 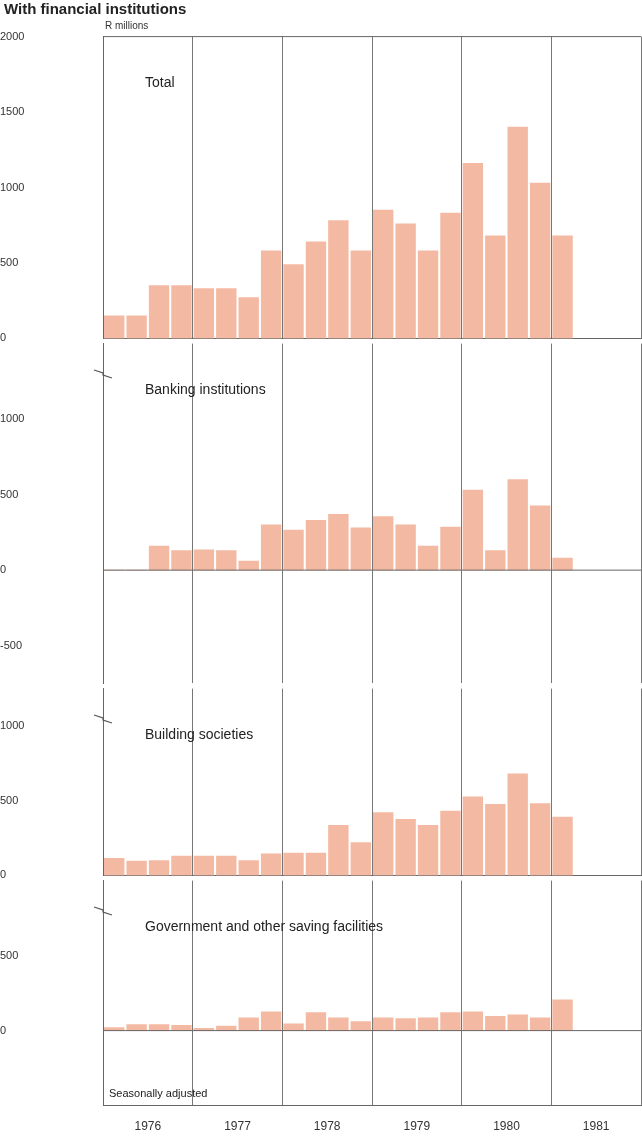 I want to click on x-tick-label: 1980, so click(x=507, y=1126).